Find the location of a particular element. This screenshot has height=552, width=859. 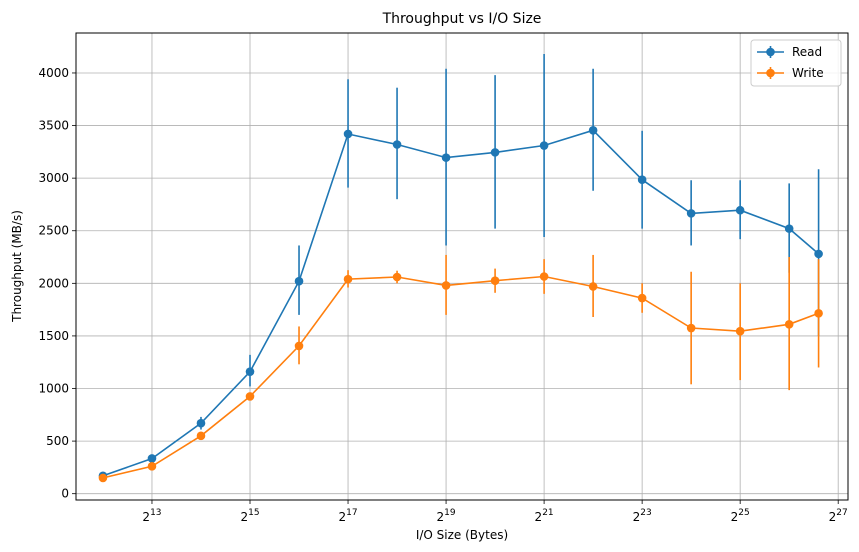

x-tick-label: 213 is located at coordinates (151, 516).